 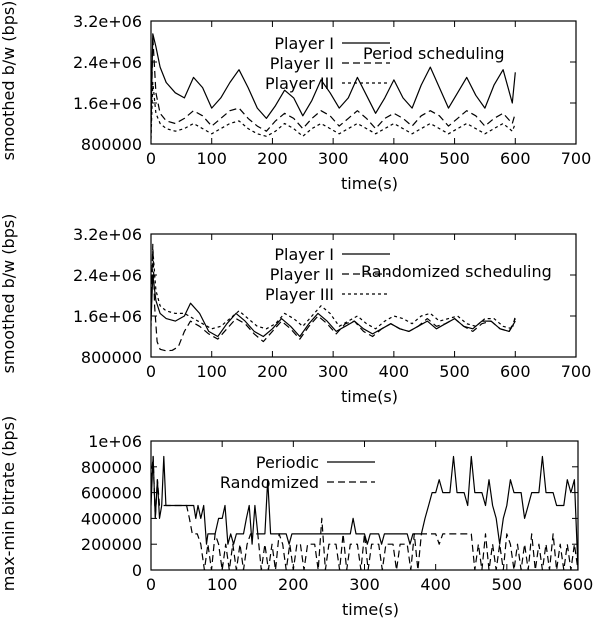 What do you see at coordinates (287, 462) in the screenshot?
I see `legend-label: Periodic` at bounding box center [287, 462].